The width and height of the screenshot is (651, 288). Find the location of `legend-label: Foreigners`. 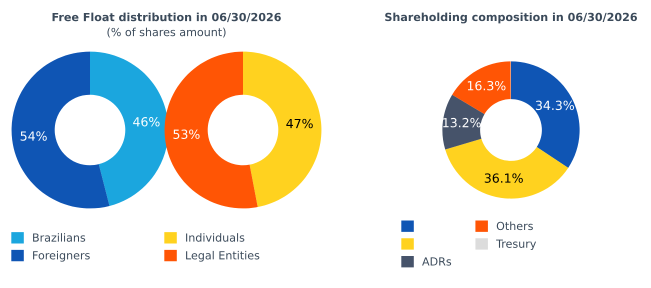

legend-label: Foreigners is located at coordinates (61, 256).